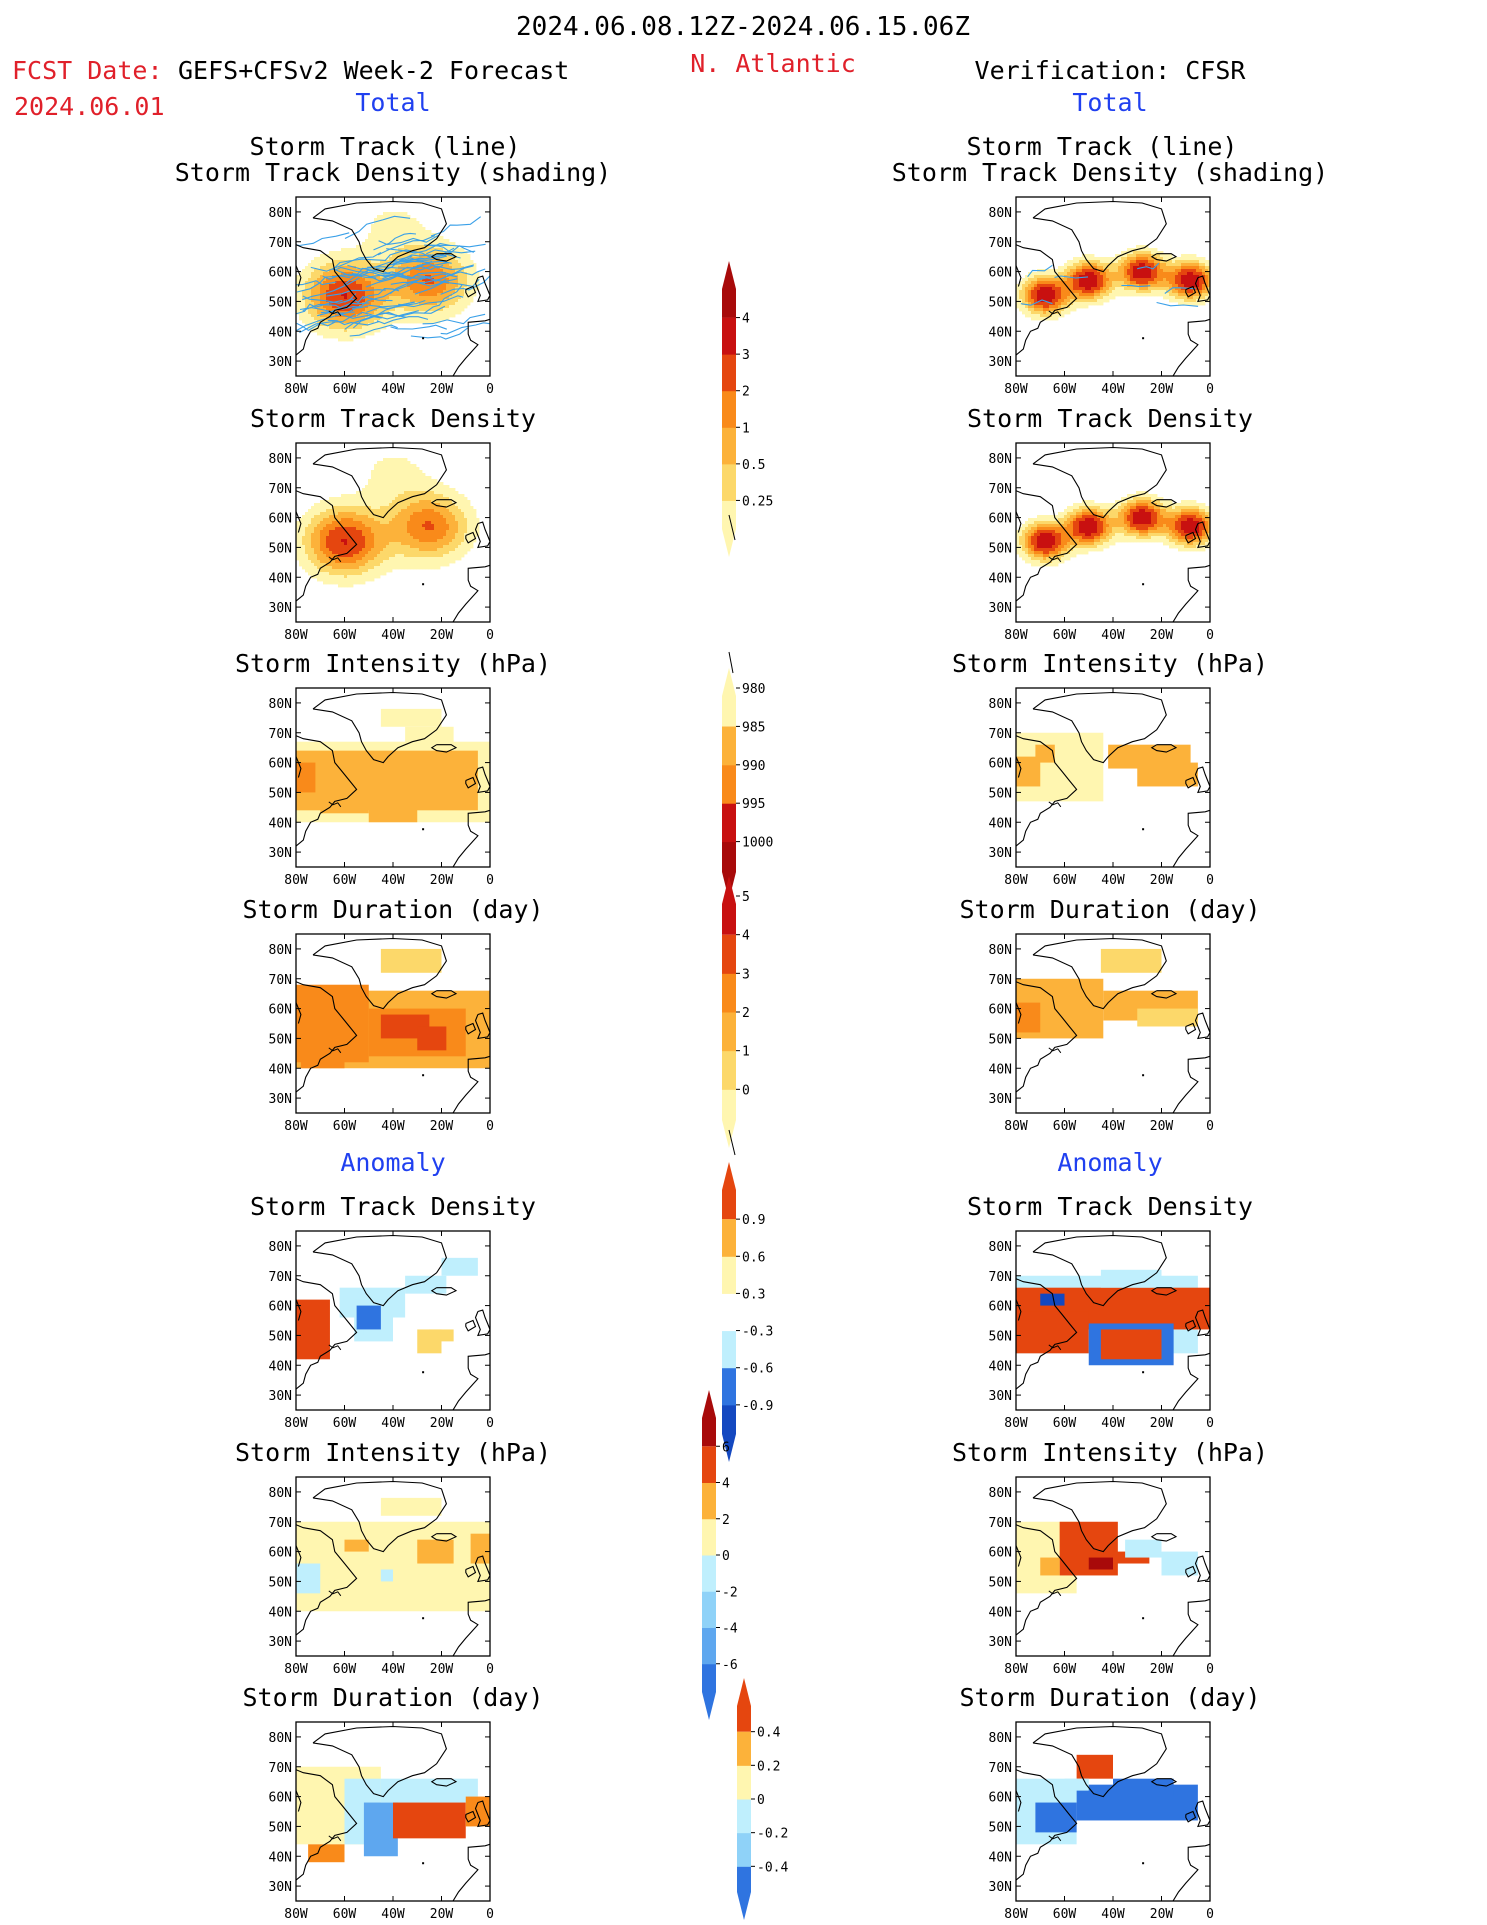 The height and width of the screenshot is (1925, 1487). Describe the element at coordinates (1110, 1162) in the screenshot. I see `section-anomaly-verification: Anomaly` at that location.